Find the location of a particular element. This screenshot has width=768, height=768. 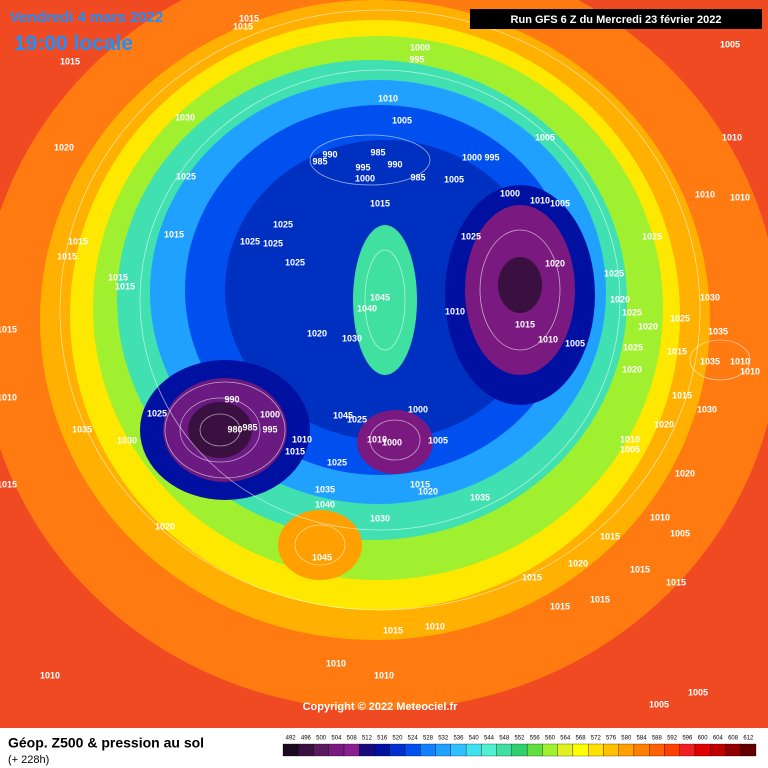

legend-label: 580 is located at coordinates (626, 739).